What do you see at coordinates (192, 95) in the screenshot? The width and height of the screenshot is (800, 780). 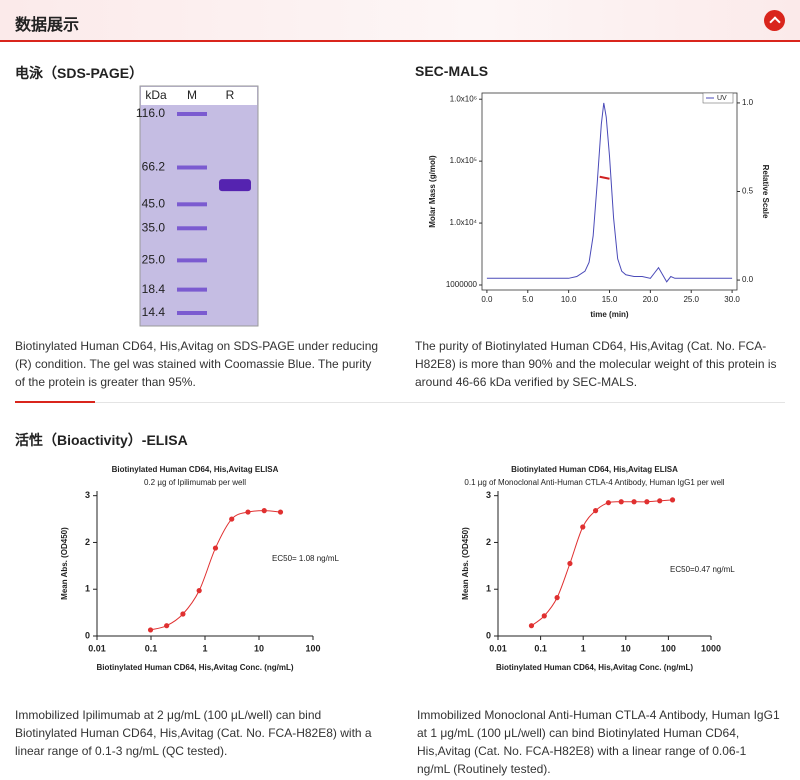 I see `lane-label: M` at bounding box center [192, 95].